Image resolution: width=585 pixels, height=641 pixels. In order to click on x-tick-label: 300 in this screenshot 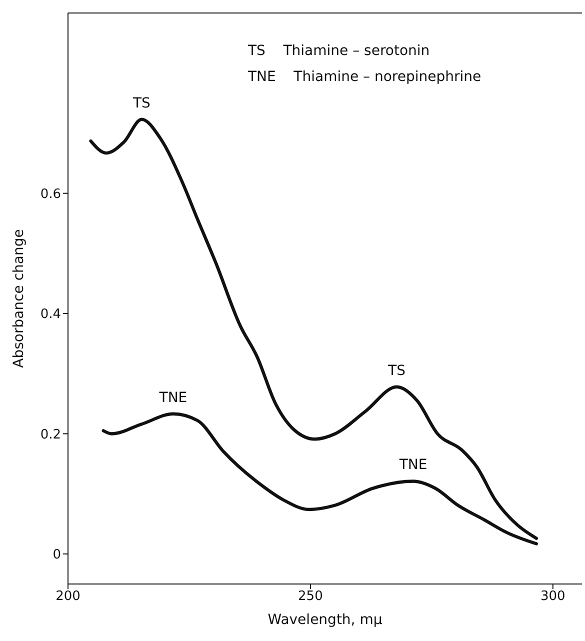, I will do `click(553, 596)`.